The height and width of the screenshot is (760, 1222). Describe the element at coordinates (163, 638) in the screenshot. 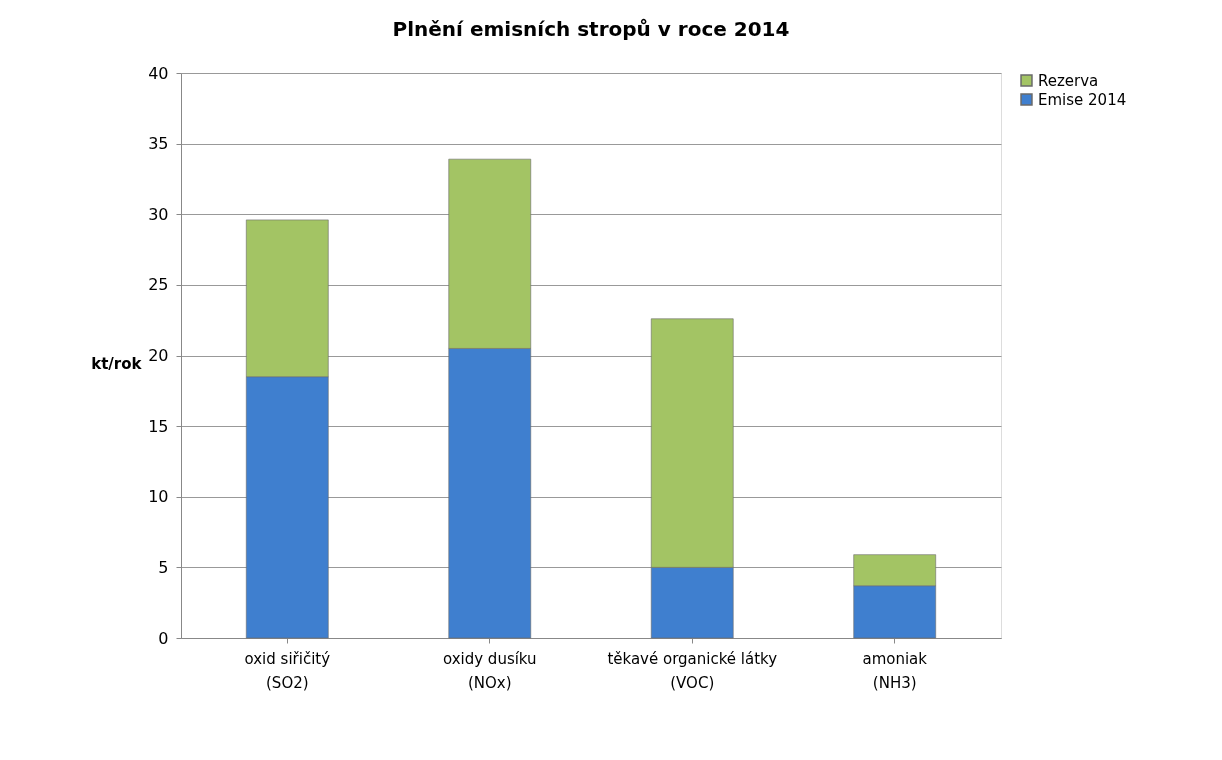

I see `y-tick-label: 0` at that location.